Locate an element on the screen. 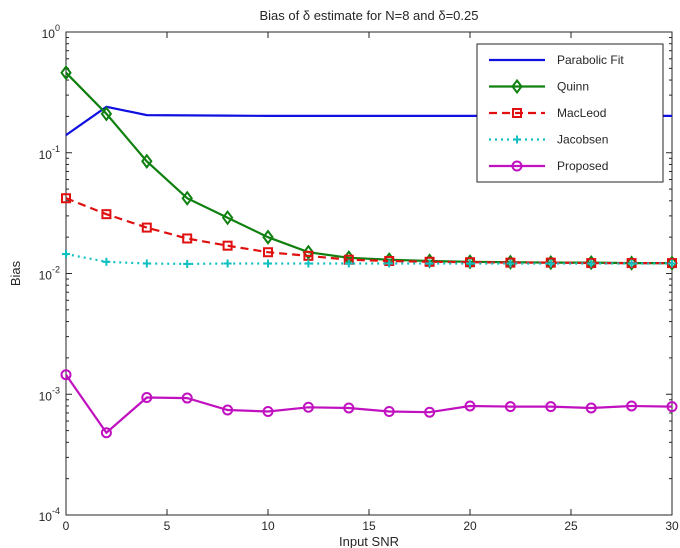 The height and width of the screenshot is (548, 680). legend-label: MacLeod is located at coordinates (581, 113).